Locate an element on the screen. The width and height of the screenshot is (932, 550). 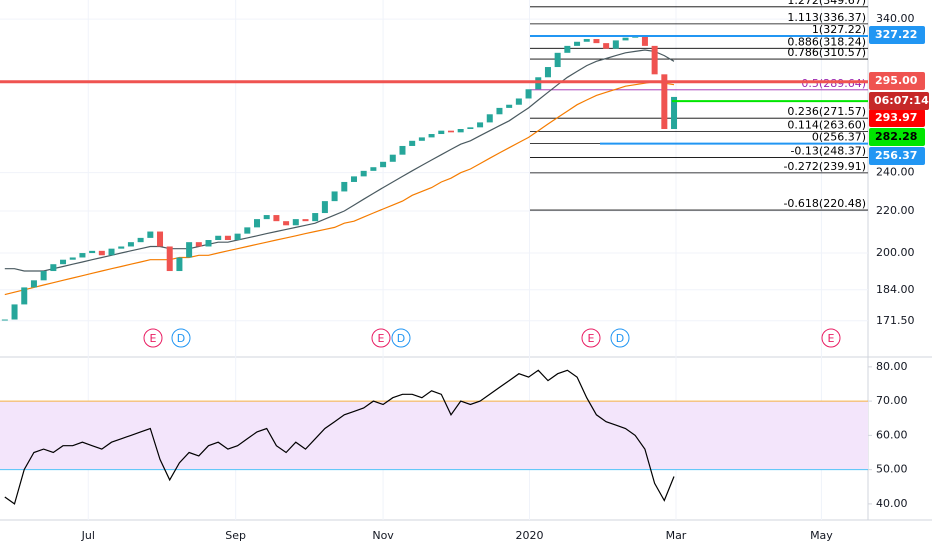
rsi-tick-label: 40.00 is located at coordinates (892, 503).